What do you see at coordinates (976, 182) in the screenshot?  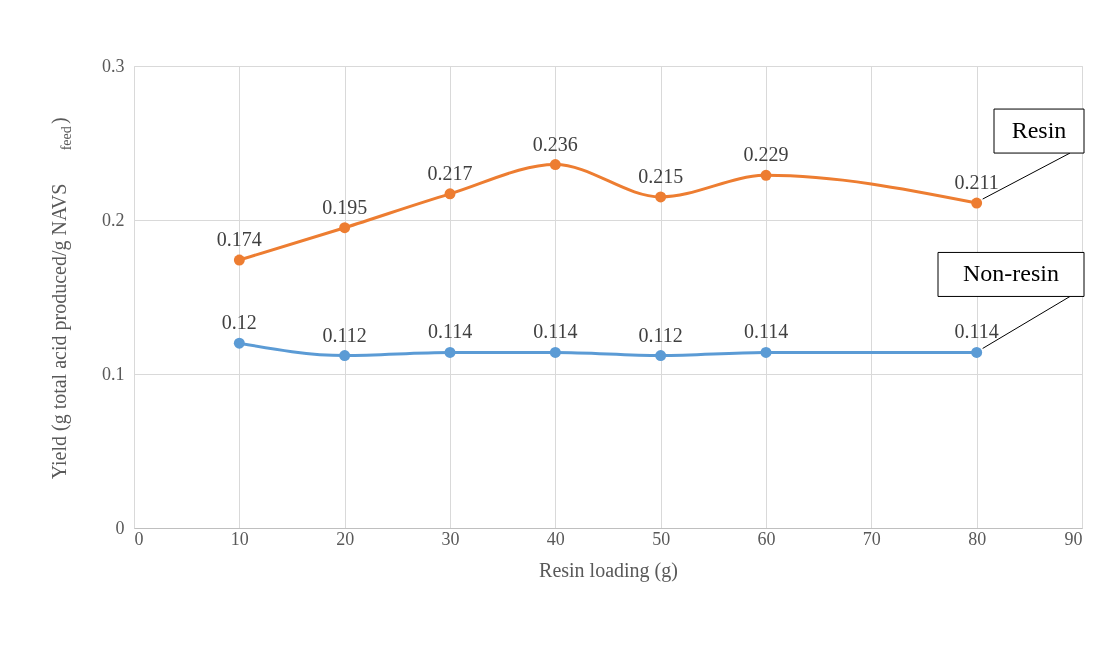 I see `data-label: 0.211` at bounding box center [976, 182].